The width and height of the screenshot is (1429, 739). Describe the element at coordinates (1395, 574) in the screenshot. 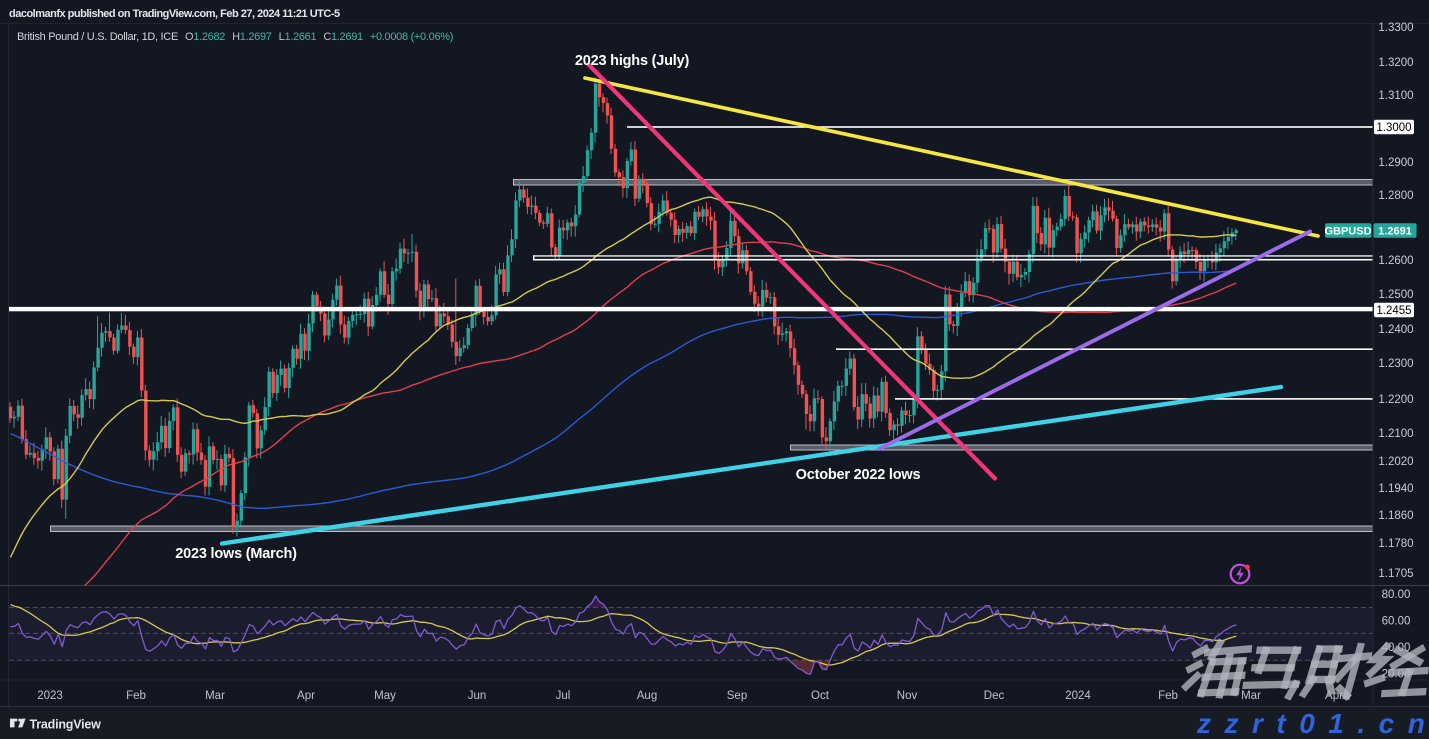

I see `svg-text: 1.1705` at that location.